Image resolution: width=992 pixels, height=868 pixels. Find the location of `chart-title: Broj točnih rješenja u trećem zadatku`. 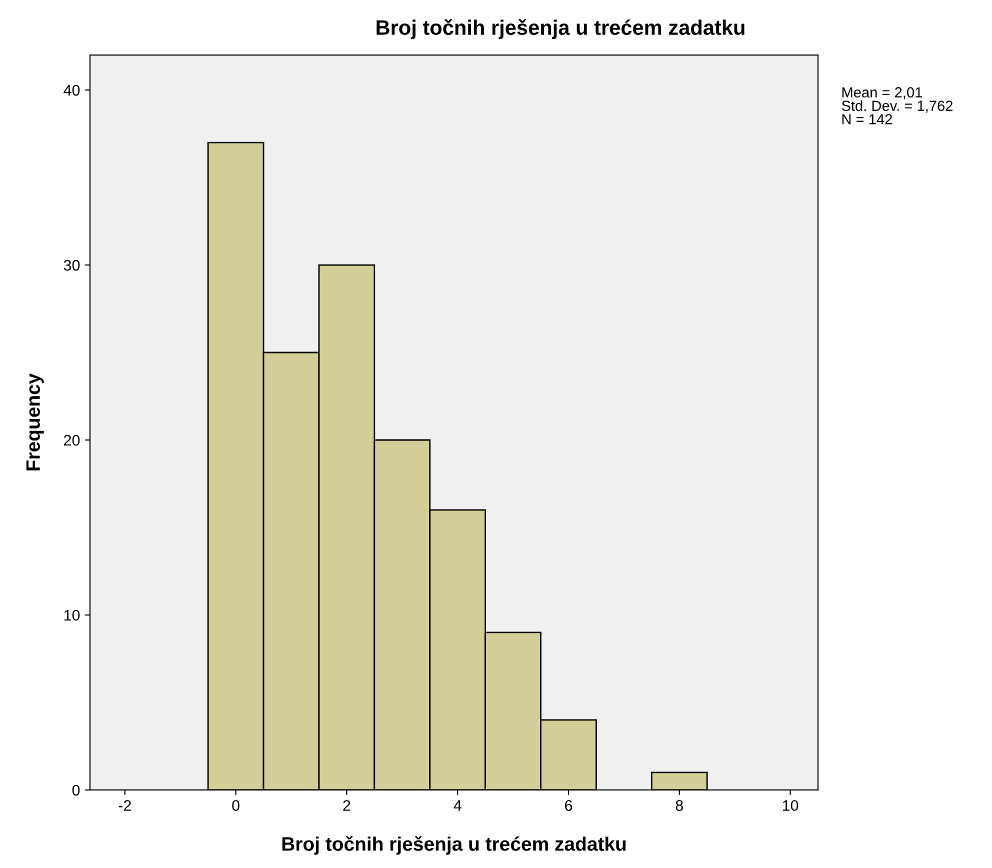

chart-title: Broj točnih rješenja u trećem zadatku is located at coordinates (560, 29).